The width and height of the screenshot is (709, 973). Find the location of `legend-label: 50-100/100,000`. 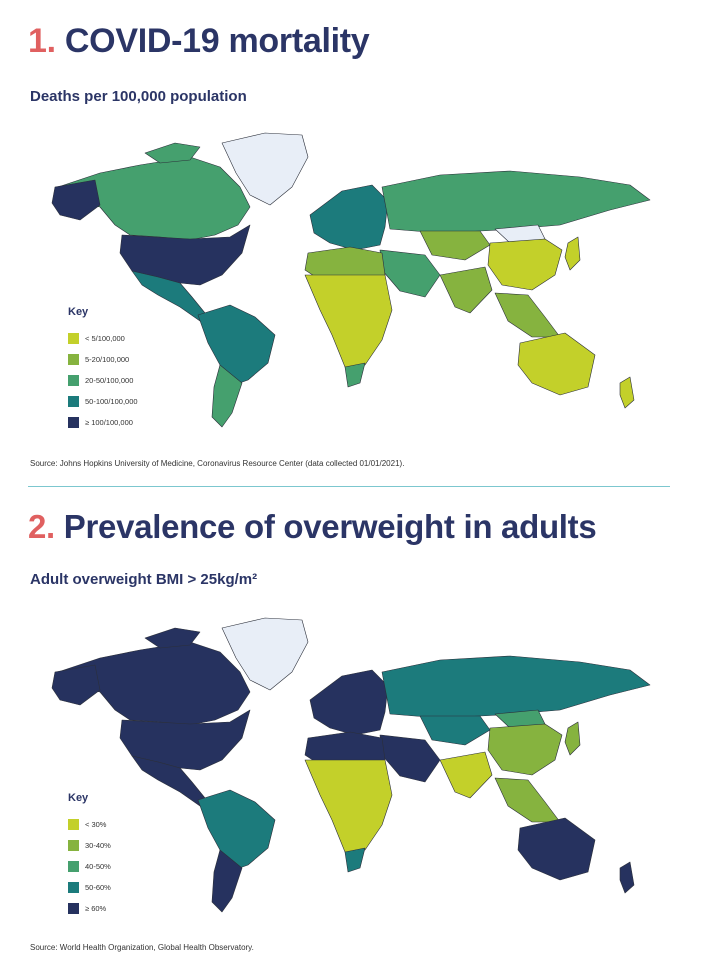

legend-label: 50-100/100,000 is located at coordinates (111, 401).